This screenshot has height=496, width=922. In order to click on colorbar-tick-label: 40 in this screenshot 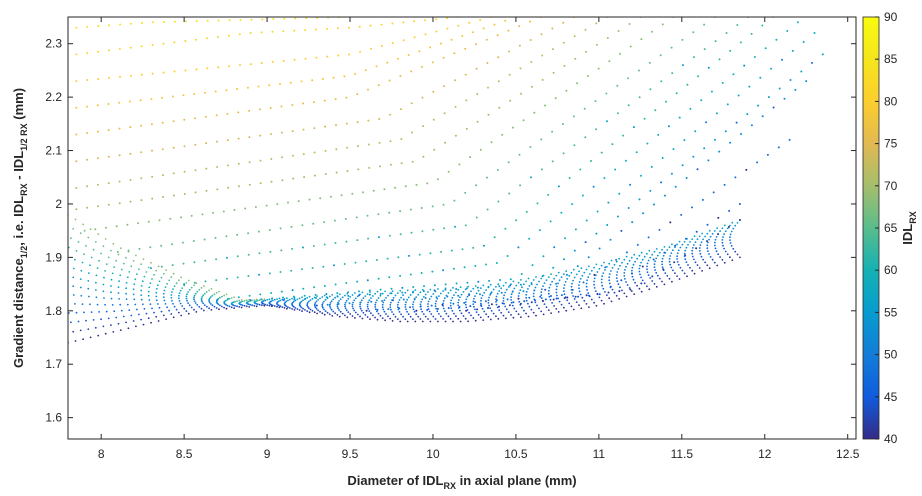, I will do `click(891, 439)`.